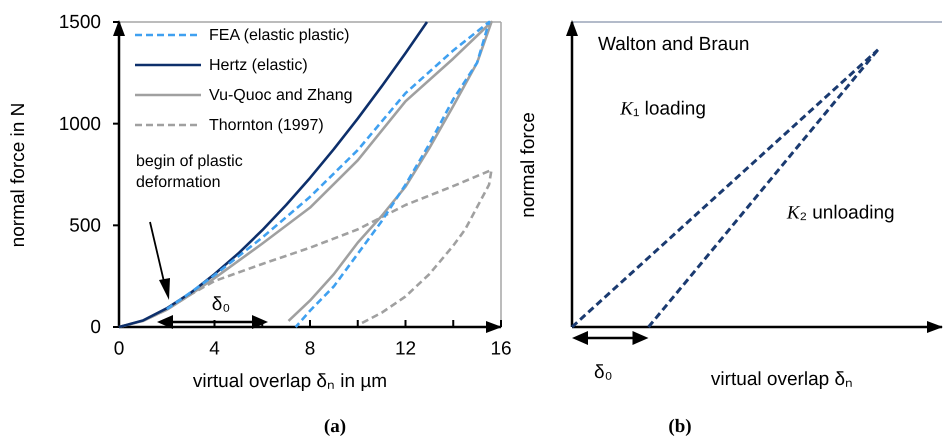 The height and width of the screenshot is (441, 945). Describe the element at coordinates (335, 426) in the screenshot. I see `text: (a)` at that location.